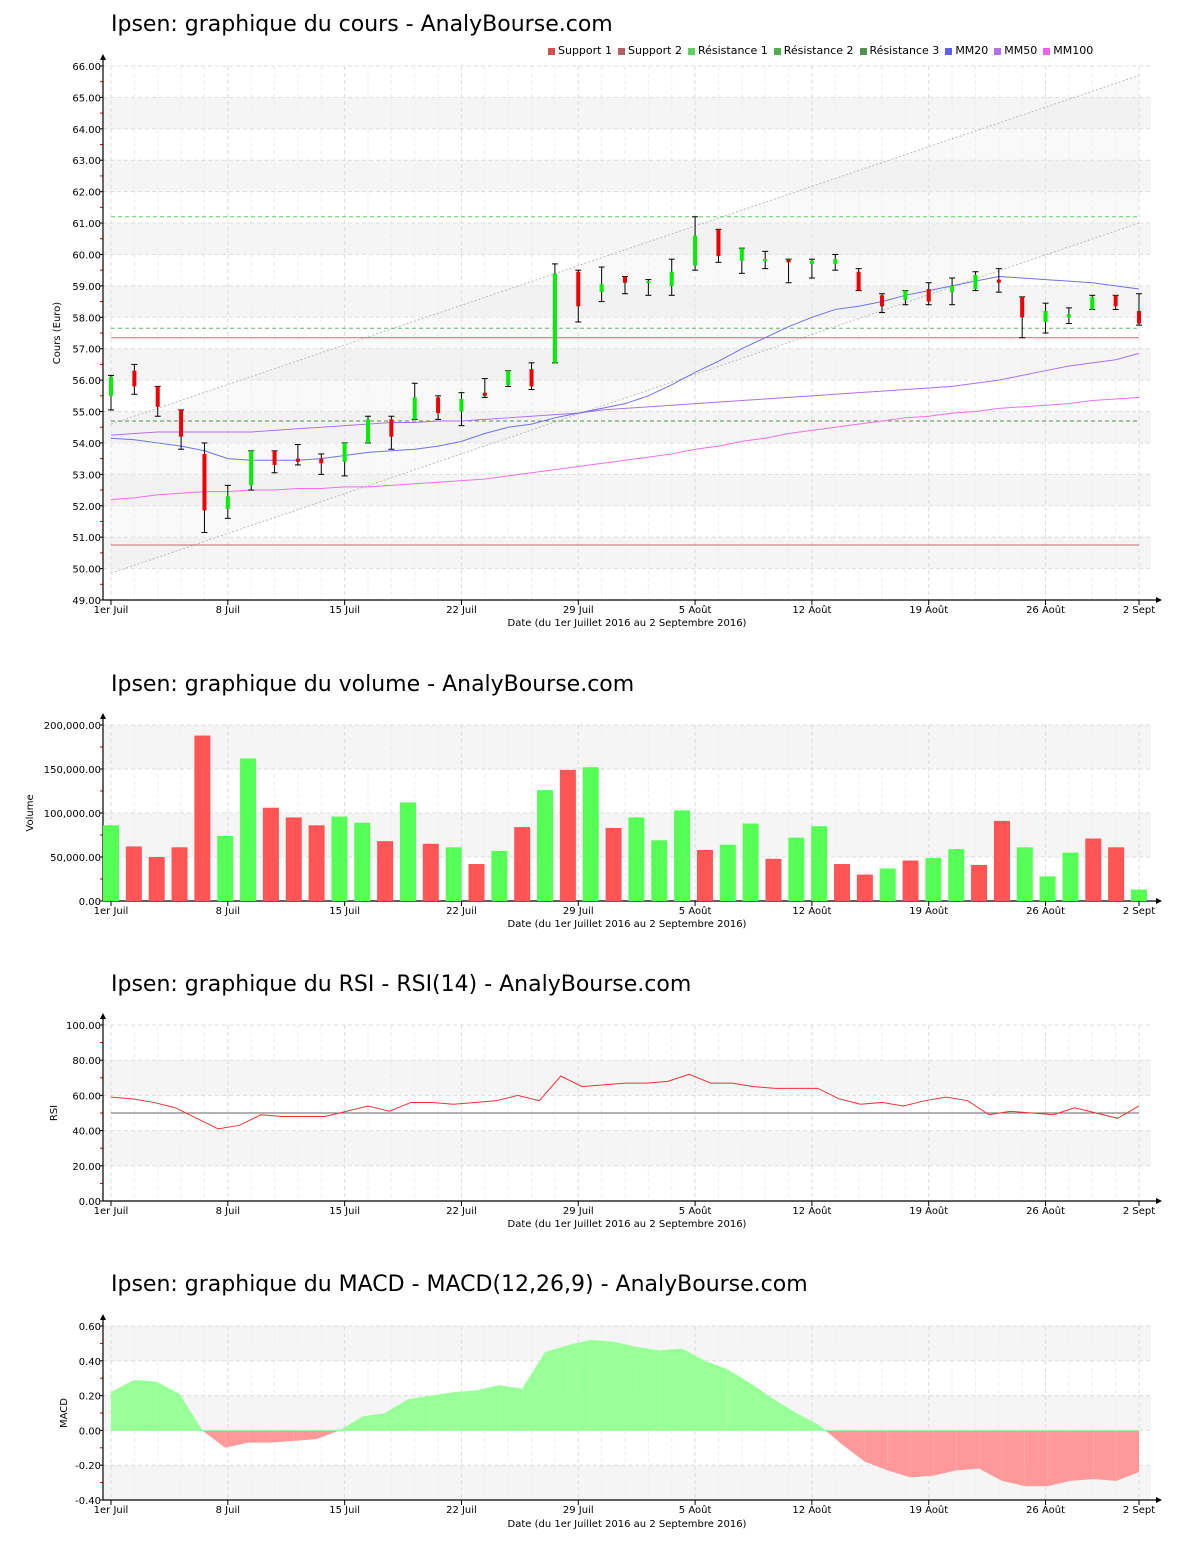  I want to click on y-tick-label: 63.00, so click(86, 161).